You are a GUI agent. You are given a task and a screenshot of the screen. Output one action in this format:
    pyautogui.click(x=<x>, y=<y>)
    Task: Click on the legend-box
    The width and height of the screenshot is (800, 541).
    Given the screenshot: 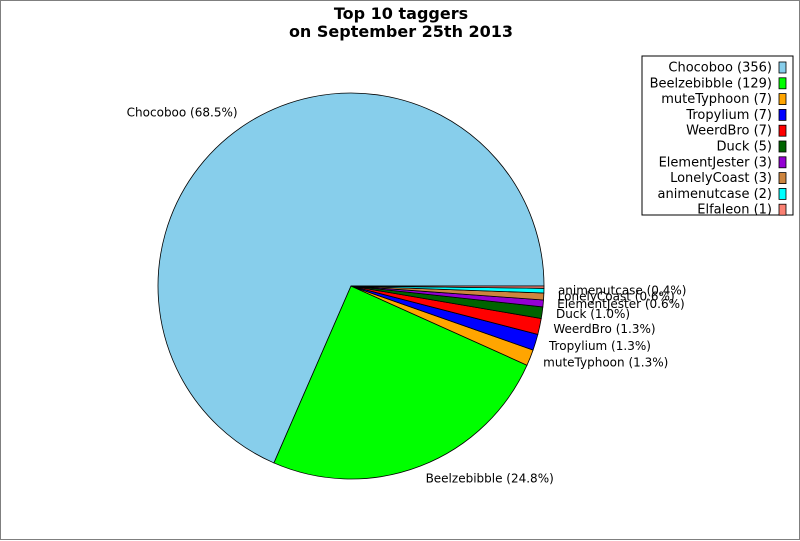 What is the action you would take?
    pyautogui.click(x=717, y=135)
    